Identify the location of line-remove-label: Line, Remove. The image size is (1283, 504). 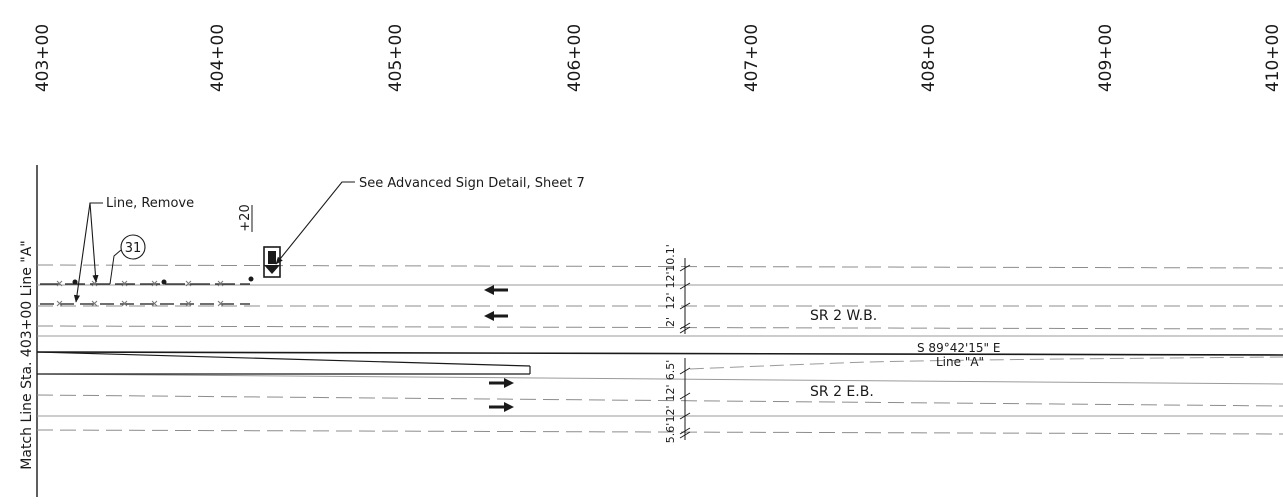
(150, 203).